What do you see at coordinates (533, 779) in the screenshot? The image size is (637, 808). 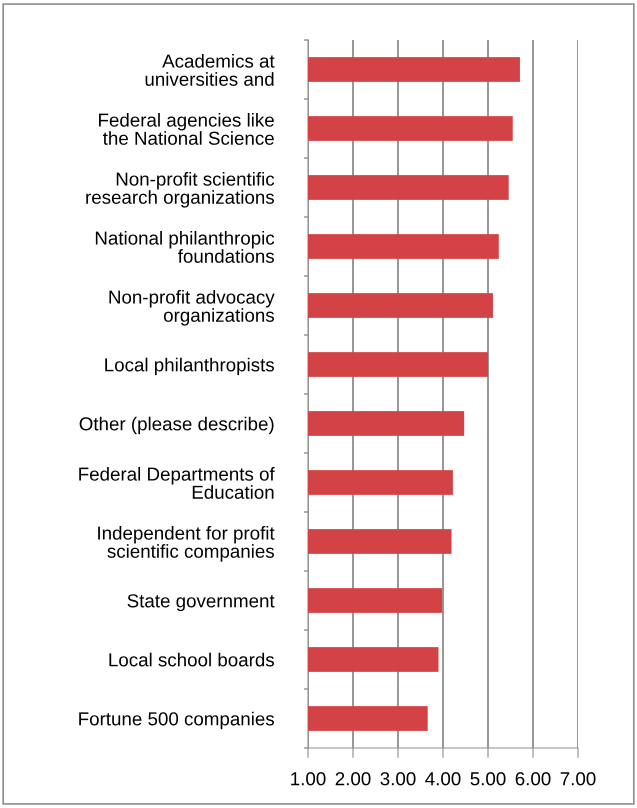 I see `x-tick-label: 6.00` at bounding box center [533, 779].